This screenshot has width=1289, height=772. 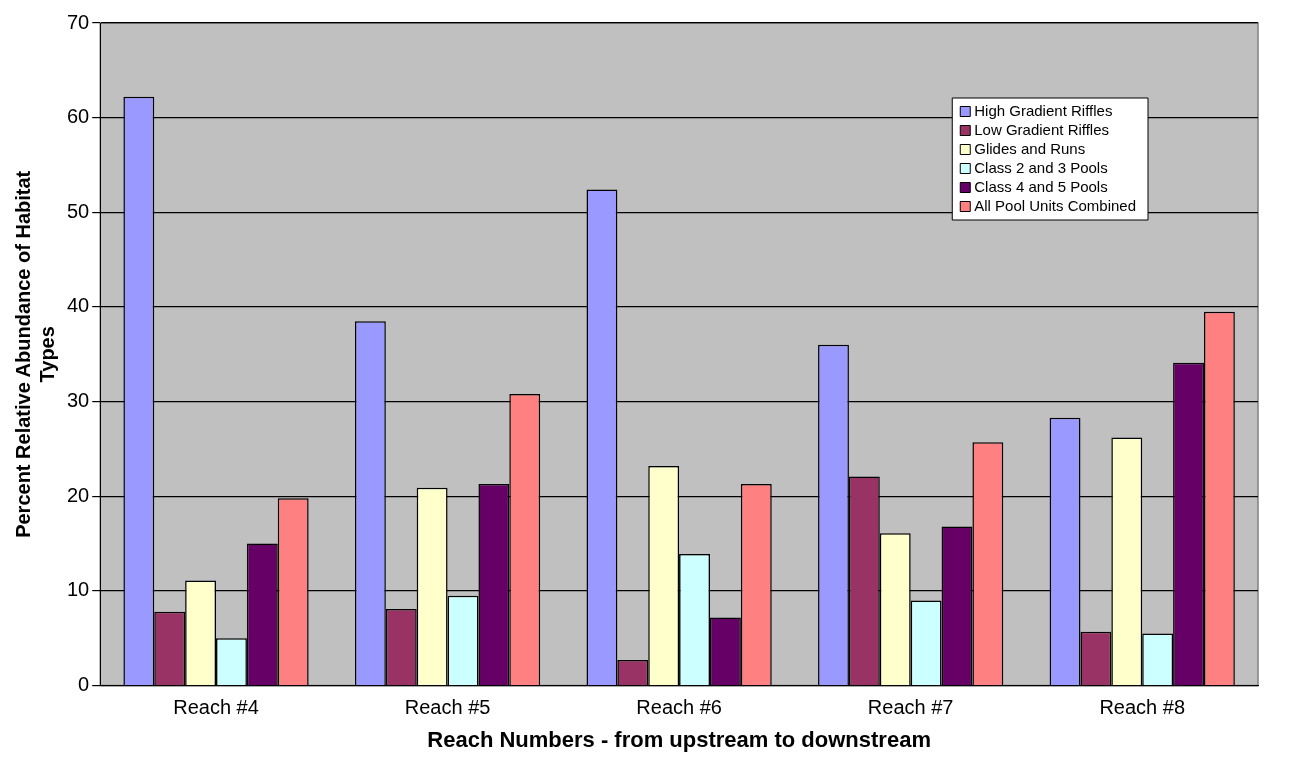 What do you see at coordinates (447, 707) in the screenshot?
I see `x-tick-label: Reach #5` at bounding box center [447, 707].